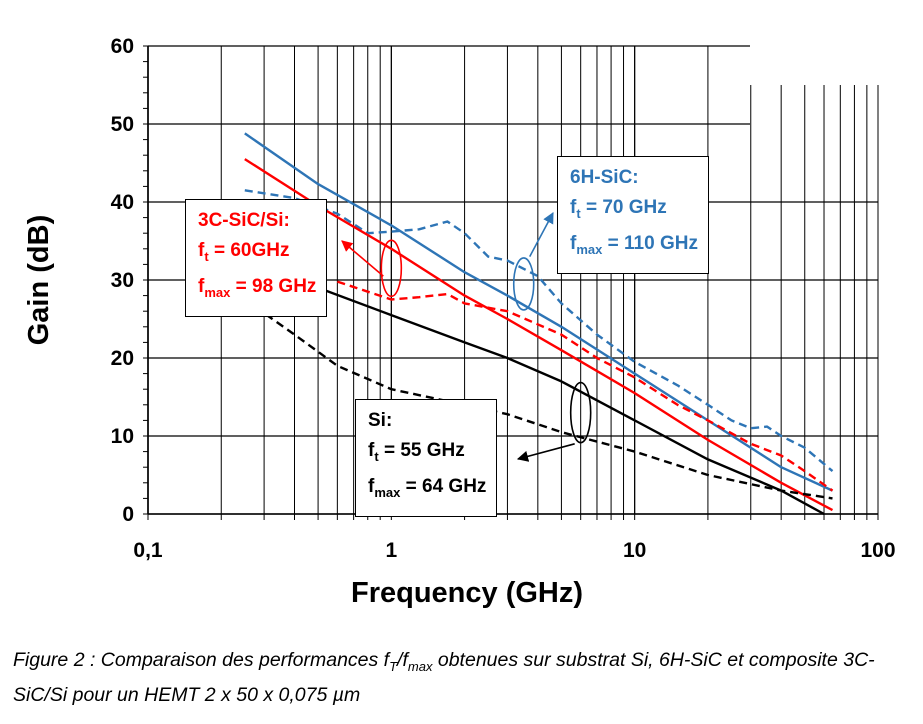  I want to click on arrow-6h-sic, so click(541, 234).